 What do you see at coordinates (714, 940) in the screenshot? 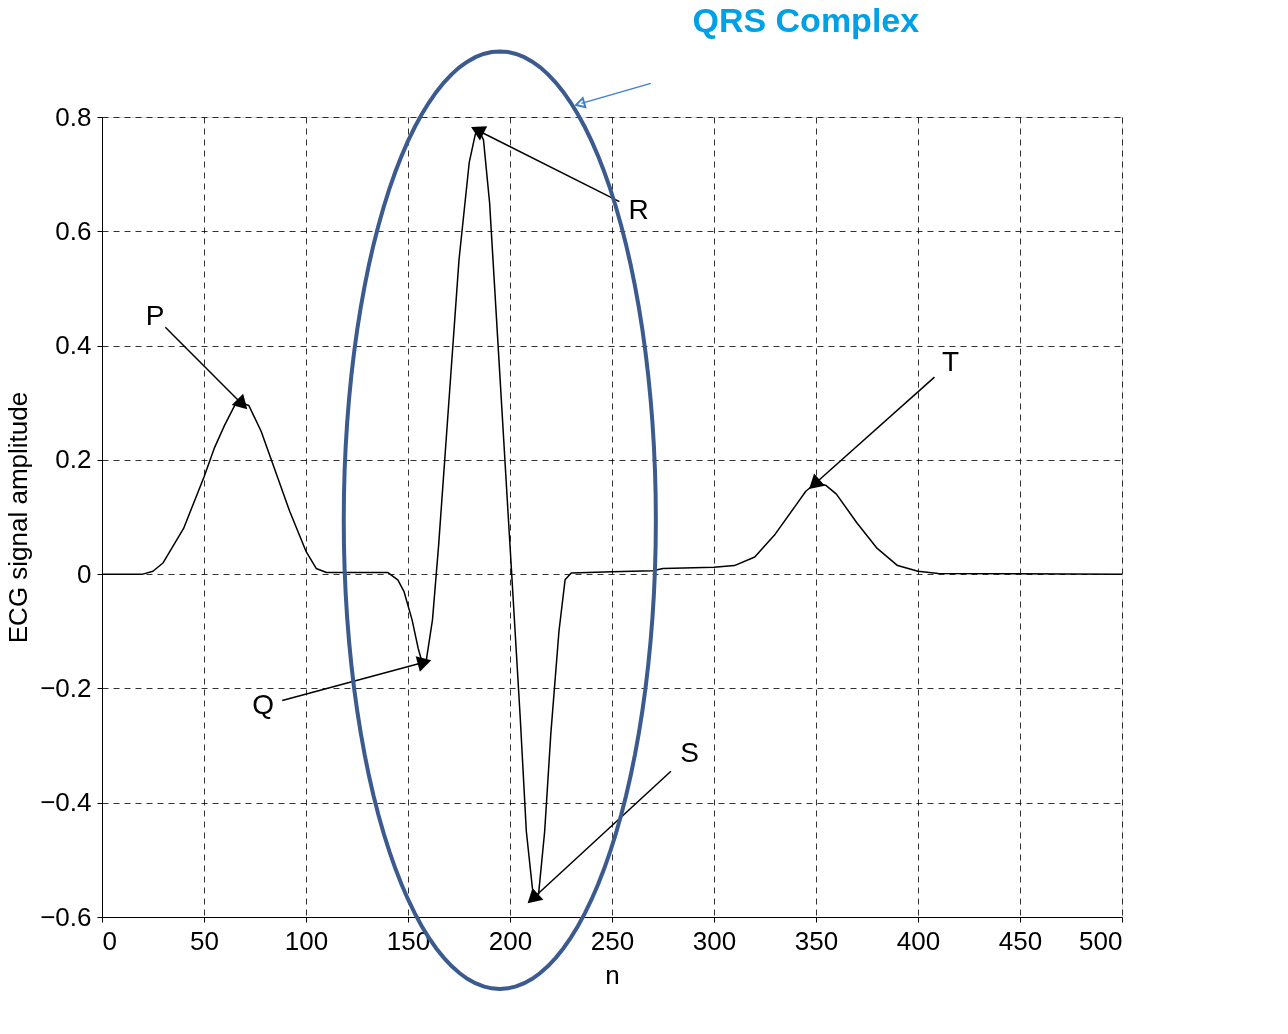
I see `x-tick-label: 300` at bounding box center [714, 940].